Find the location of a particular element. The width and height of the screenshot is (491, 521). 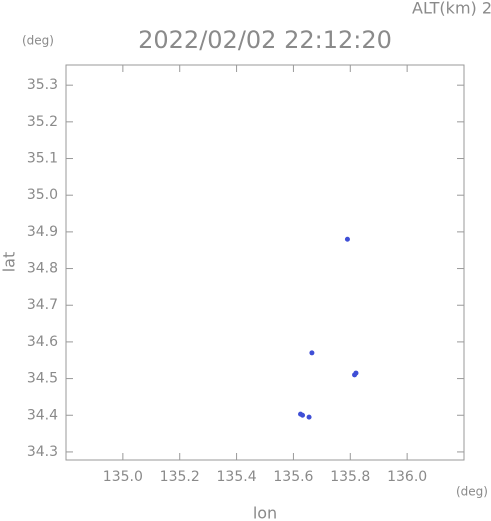

x-unit: (deg) is located at coordinates (472, 492).